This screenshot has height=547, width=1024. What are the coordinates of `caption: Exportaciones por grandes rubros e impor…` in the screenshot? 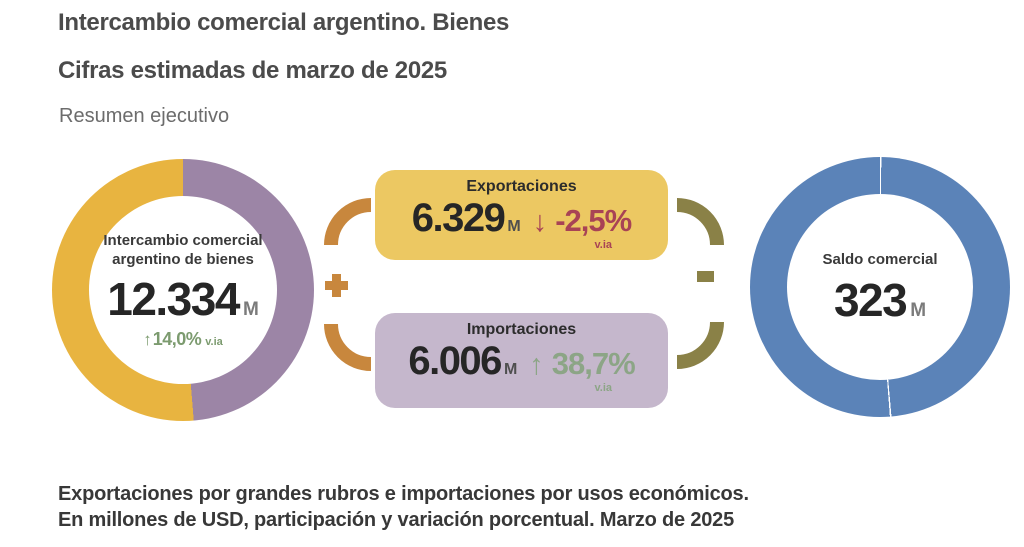 It's located at (403, 507).